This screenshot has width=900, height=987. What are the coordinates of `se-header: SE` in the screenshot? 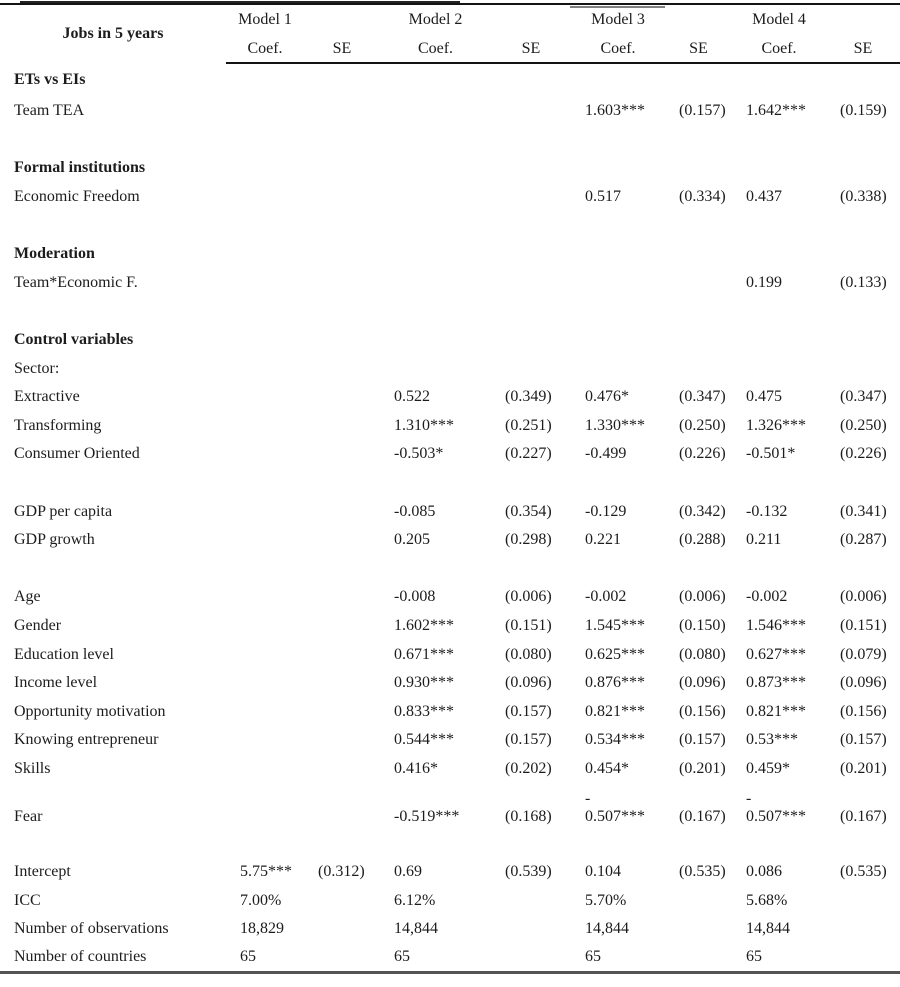 It's located at (698, 49).